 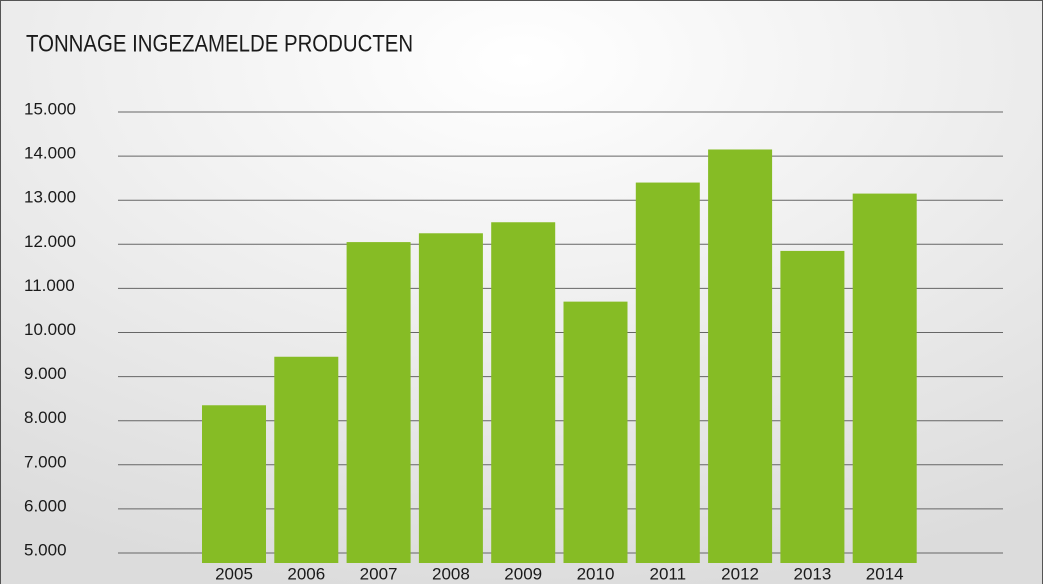 I want to click on chart-title: TONNAGE INGEZAMELDE PRODUCTEN, so click(x=219, y=43).